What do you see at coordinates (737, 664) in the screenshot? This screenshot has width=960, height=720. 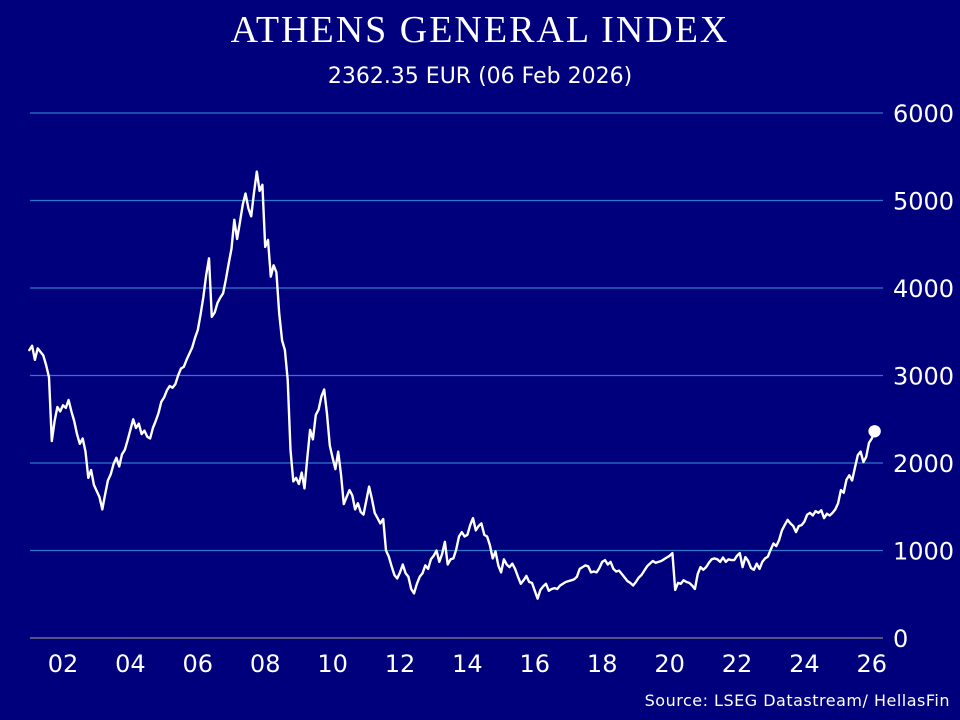 I see `x-tick-label-22: 22` at bounding box center [737, 664].